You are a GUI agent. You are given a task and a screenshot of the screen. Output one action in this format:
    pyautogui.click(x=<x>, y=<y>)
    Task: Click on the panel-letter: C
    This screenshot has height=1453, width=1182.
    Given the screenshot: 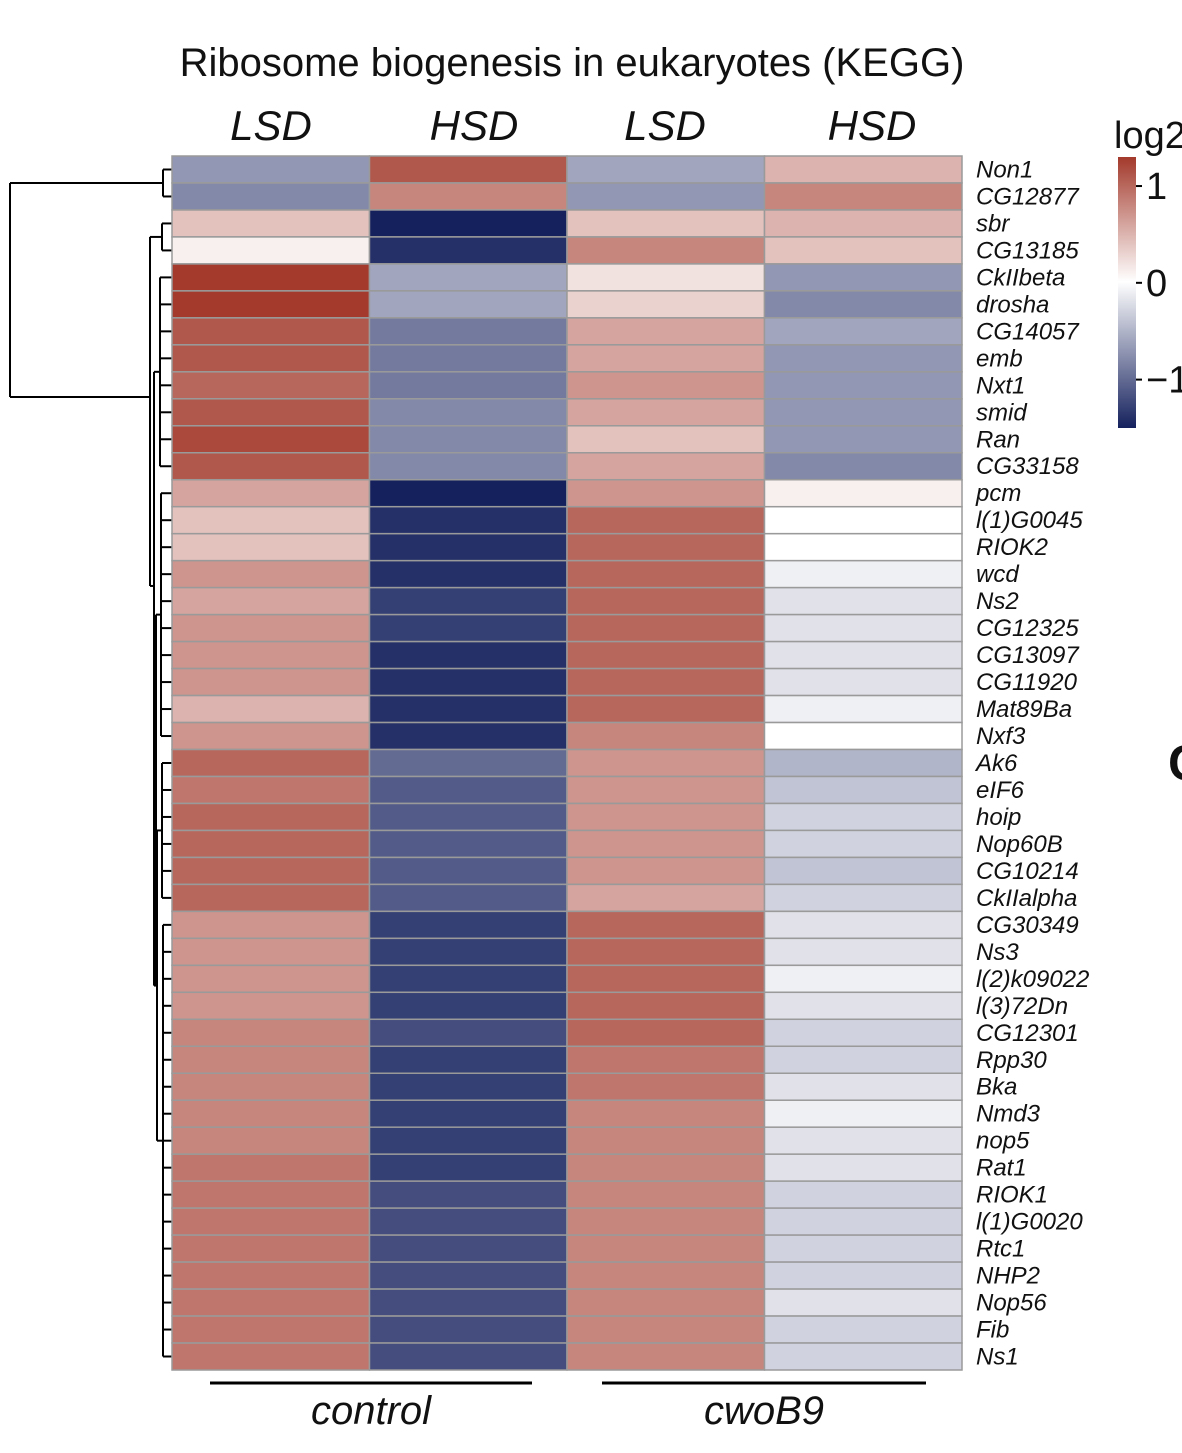 What is the action you would take?
    pyautogui.click(x=1175, y=763)
    